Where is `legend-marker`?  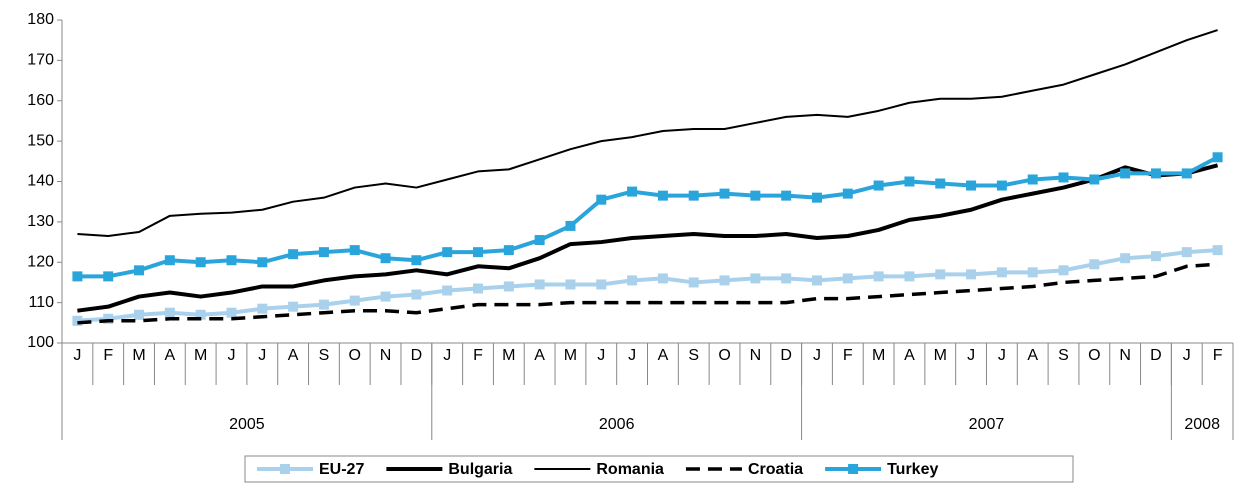 legend-marker is located at coordinates (285, 469).